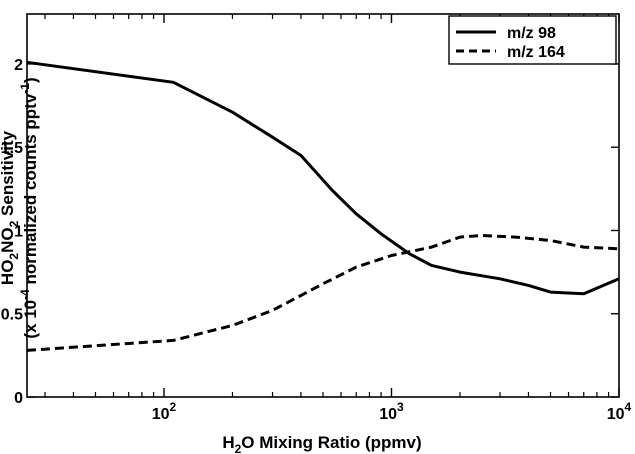 Image resolution: width=635 pixels, height=454 pixels. Describe the element at coordinates (30, 319) in the screenshot. I see `y-axis-label-line2-a: (x 10` at that location.